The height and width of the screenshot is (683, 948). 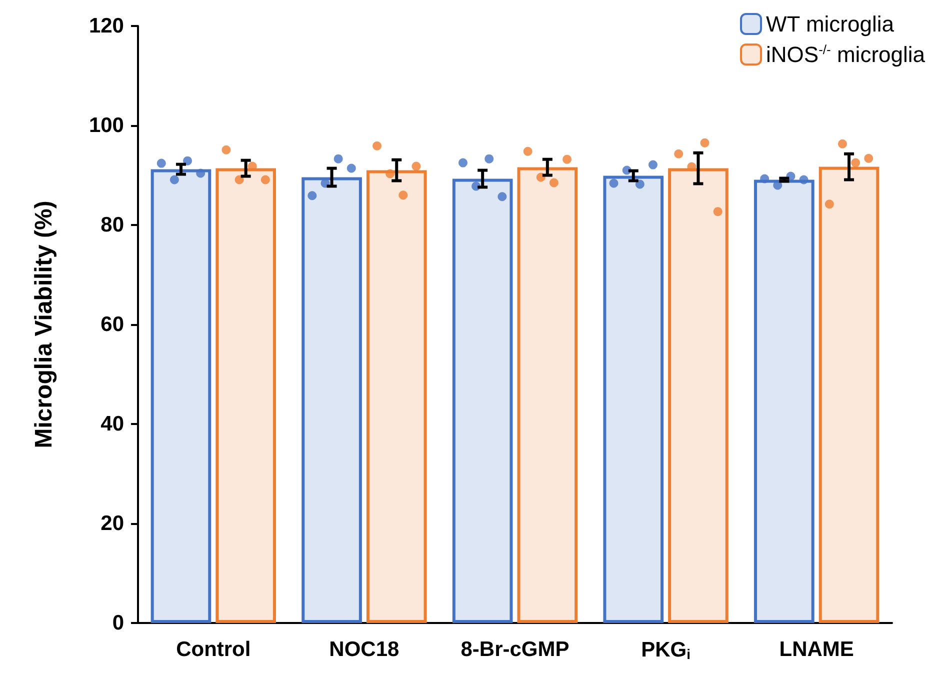 What do you see at coordinates (830, 24) in the screenshot?
I see `legend-label: WT microglia` at bounding box center [830, 24].